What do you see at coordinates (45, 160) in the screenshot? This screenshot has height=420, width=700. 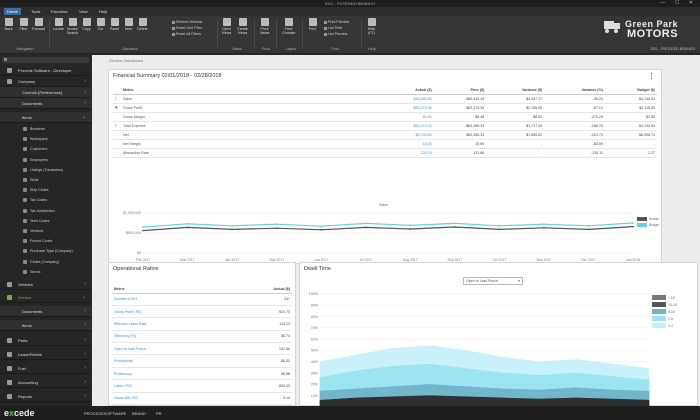 I see `sidebar-leaf-item: Employees` at bounding box center [45, 160].